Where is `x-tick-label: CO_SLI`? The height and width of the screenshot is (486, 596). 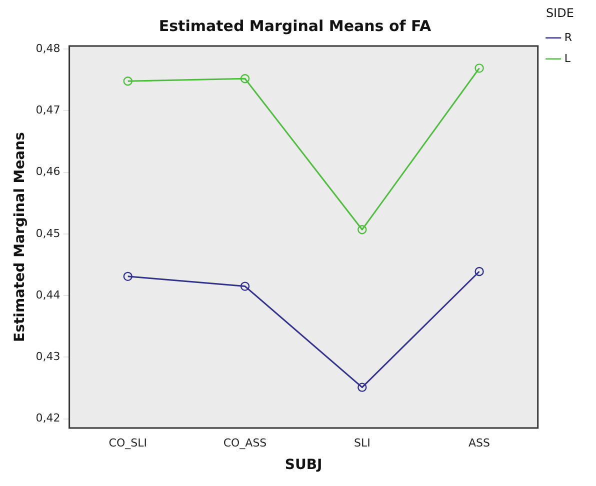 x-tick-label: CO_SLI is located at coordinates (127, 443).